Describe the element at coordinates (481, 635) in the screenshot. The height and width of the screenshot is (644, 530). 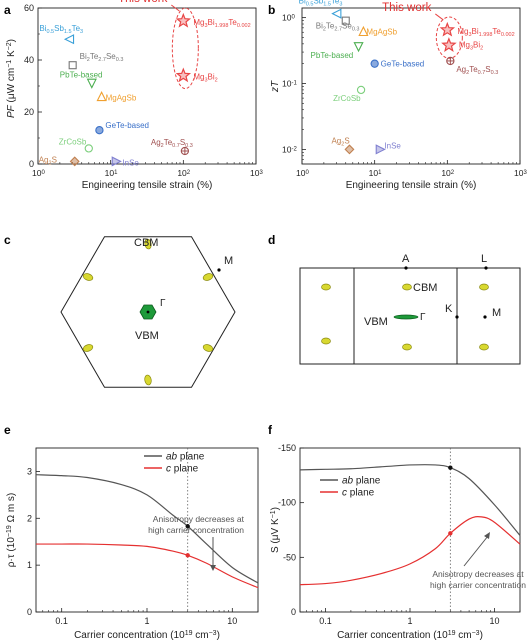
I see `x-label-part: )` at that location.